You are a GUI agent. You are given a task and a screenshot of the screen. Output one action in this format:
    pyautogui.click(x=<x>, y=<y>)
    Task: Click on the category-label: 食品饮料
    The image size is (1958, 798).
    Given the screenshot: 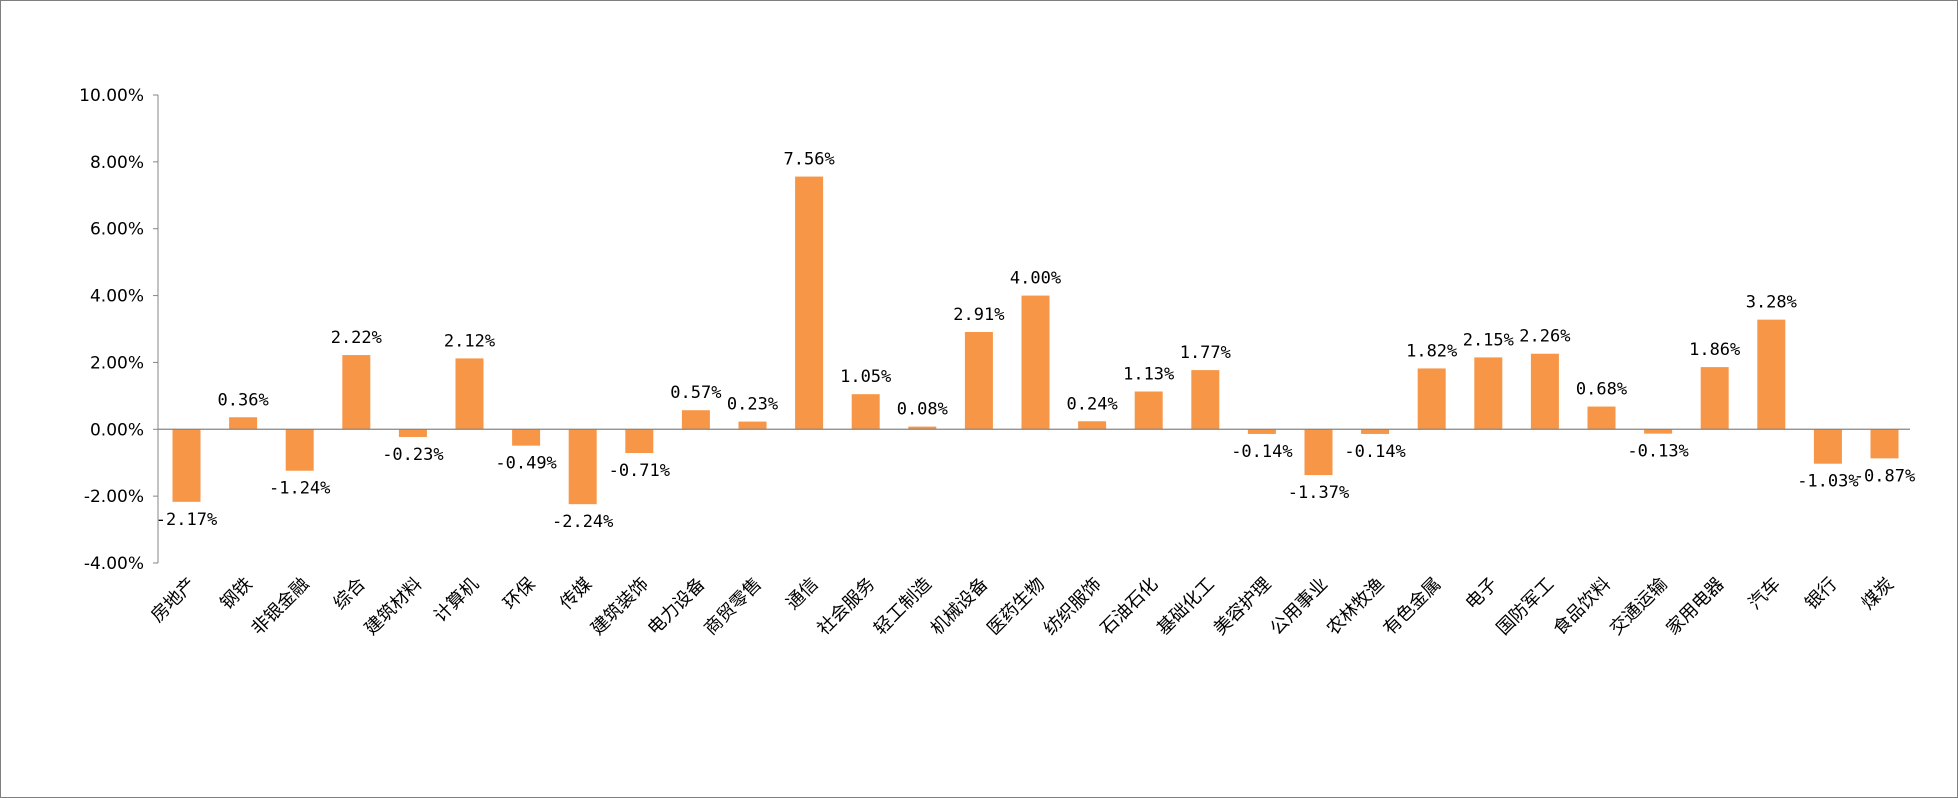 What is the action you would take?
    pyautogui.click(x=1582, y=607)
    